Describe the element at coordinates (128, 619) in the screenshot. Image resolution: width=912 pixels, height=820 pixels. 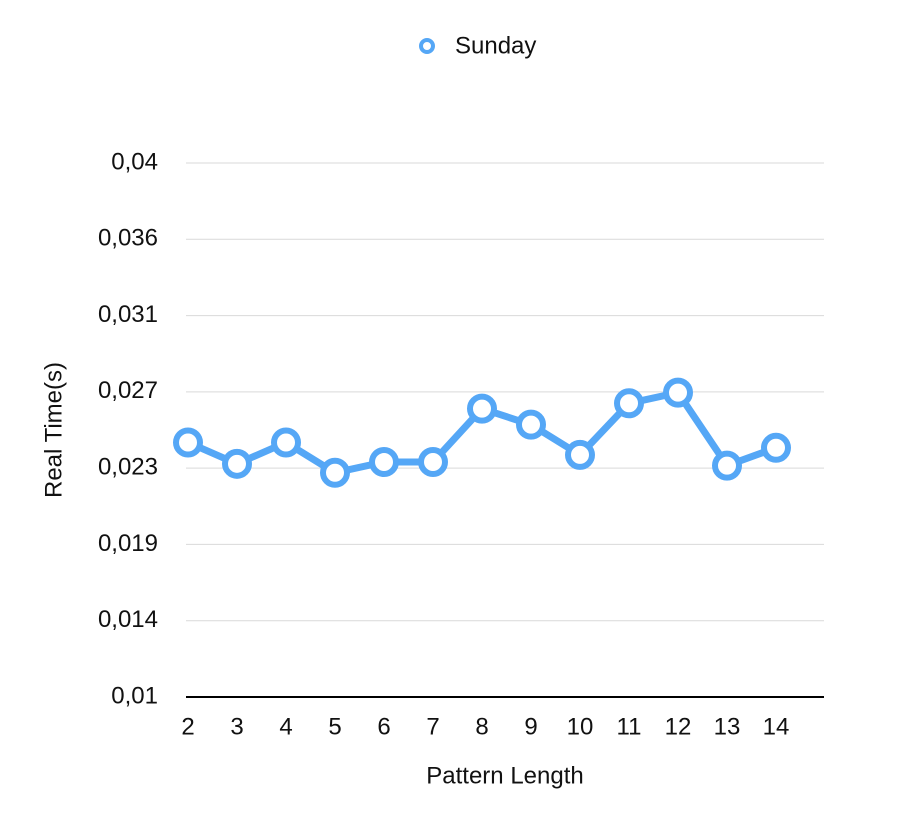
I see `y-tick-label: 0,014` at that location.